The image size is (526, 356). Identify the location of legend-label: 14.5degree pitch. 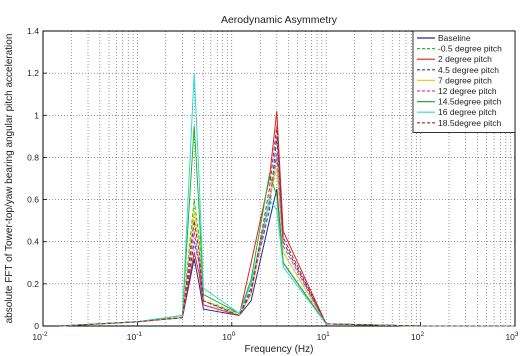
(470, 102).